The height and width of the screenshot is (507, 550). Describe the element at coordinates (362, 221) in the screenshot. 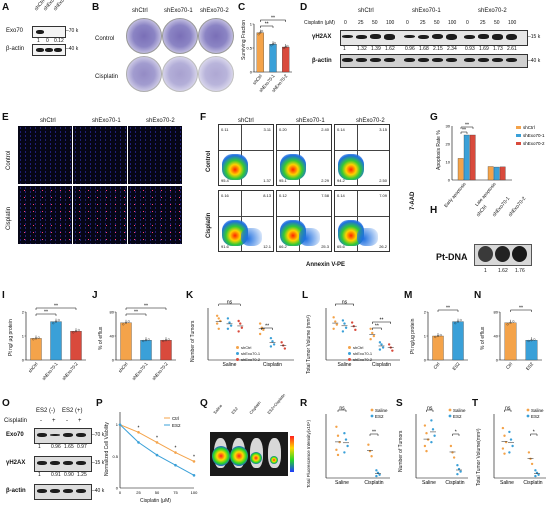

I see `facs-plot: 0.14 7.09 65.6 26.2` at that location.